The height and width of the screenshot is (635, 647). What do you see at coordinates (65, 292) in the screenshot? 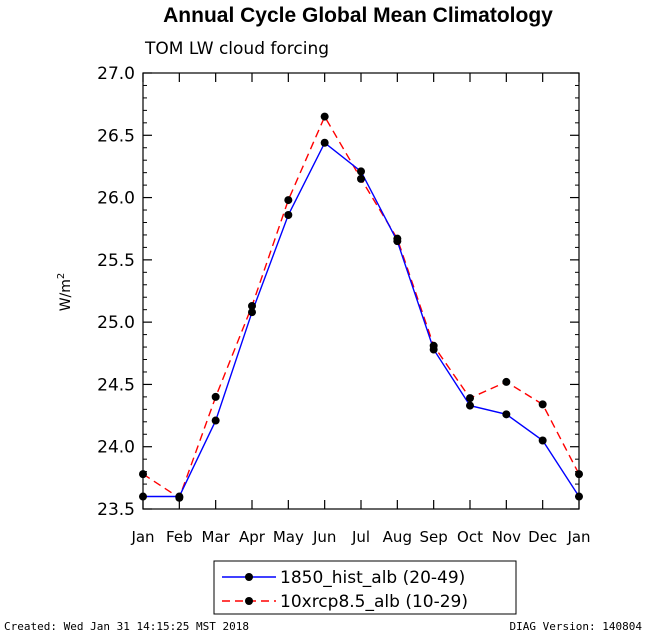
I see `y-axis-label: W/m2` at bounding box center [65, 292].